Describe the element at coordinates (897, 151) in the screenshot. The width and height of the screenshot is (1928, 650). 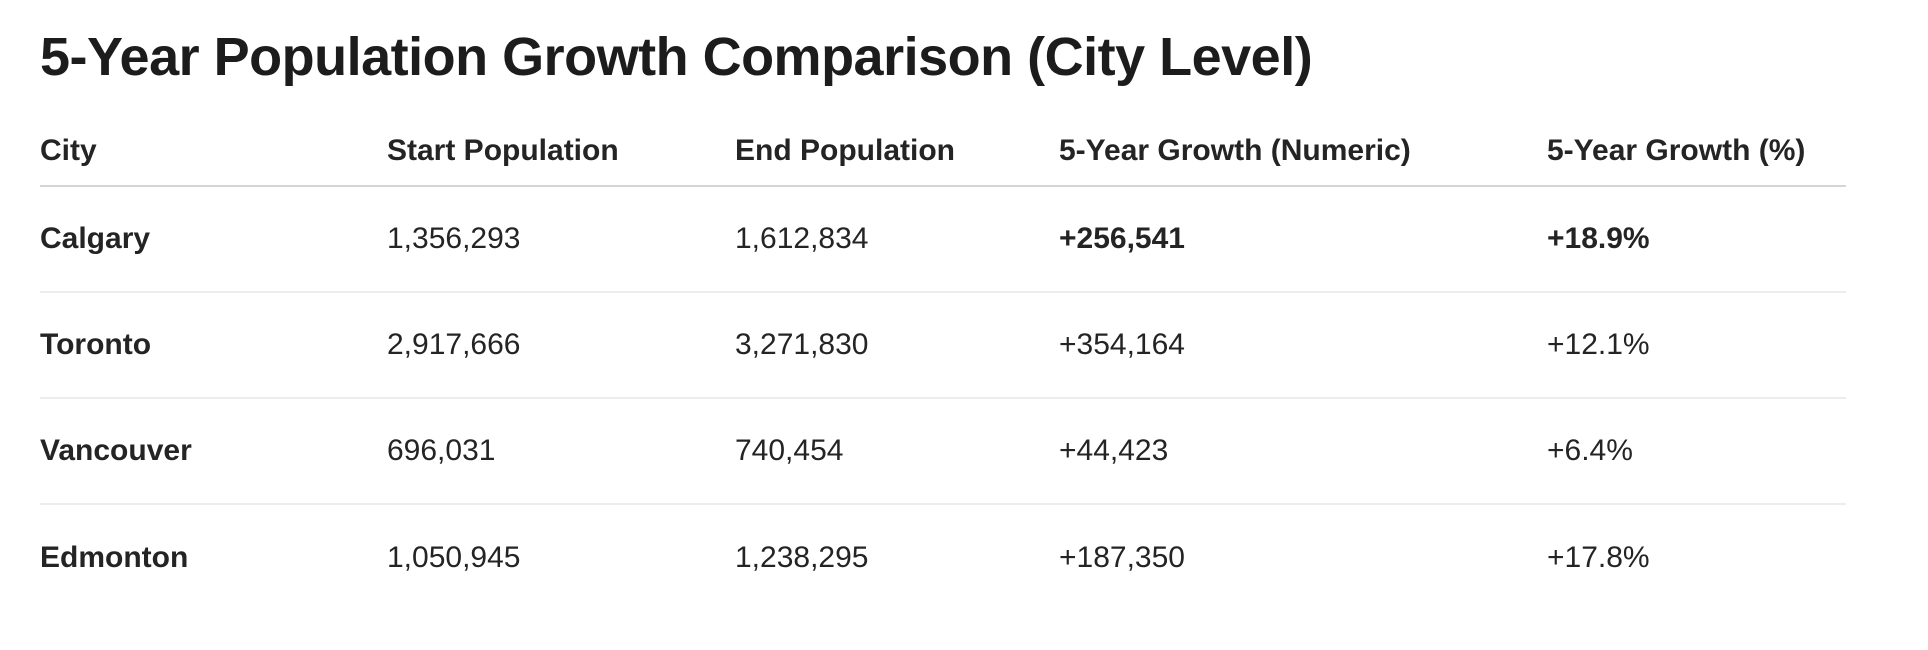
I see `column-header-end-population: End Population` at that location.